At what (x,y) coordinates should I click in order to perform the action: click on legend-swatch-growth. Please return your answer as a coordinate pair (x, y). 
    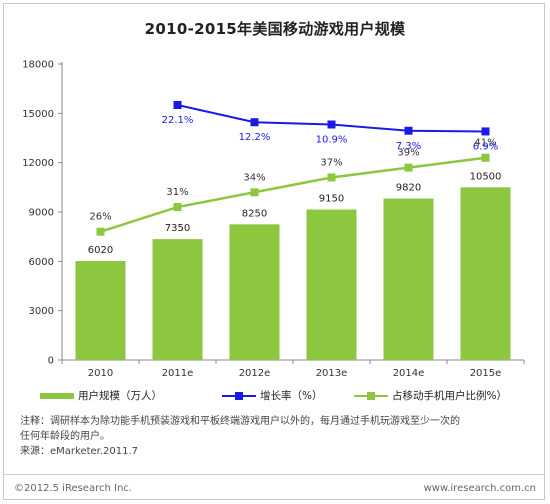
    Looking at the image, I should click on (239, 396).